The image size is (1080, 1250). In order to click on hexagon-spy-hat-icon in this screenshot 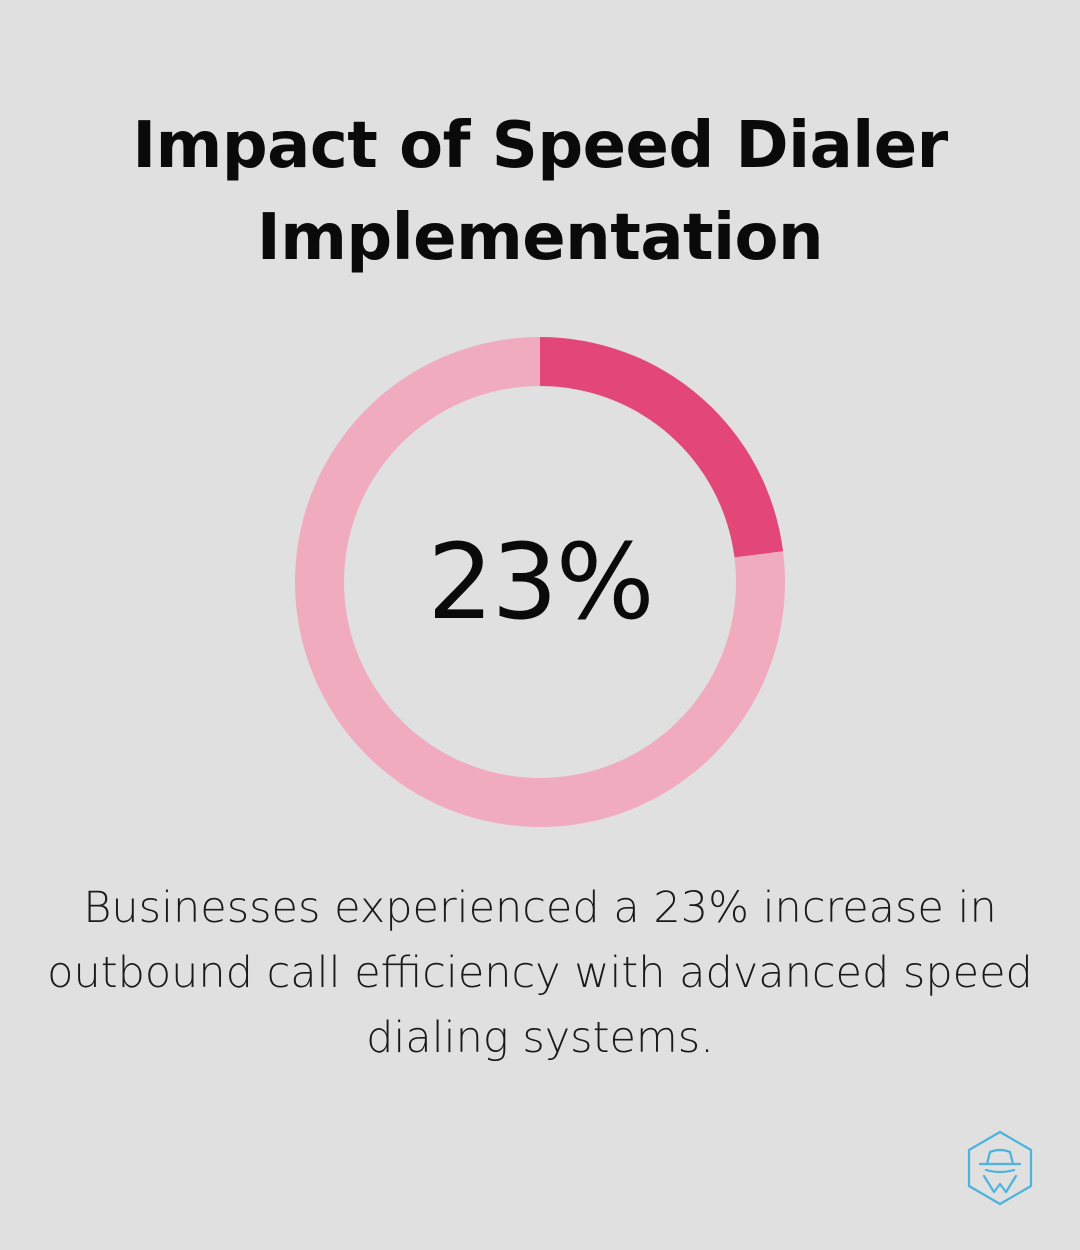, I will do `click(1000, 1168)`.